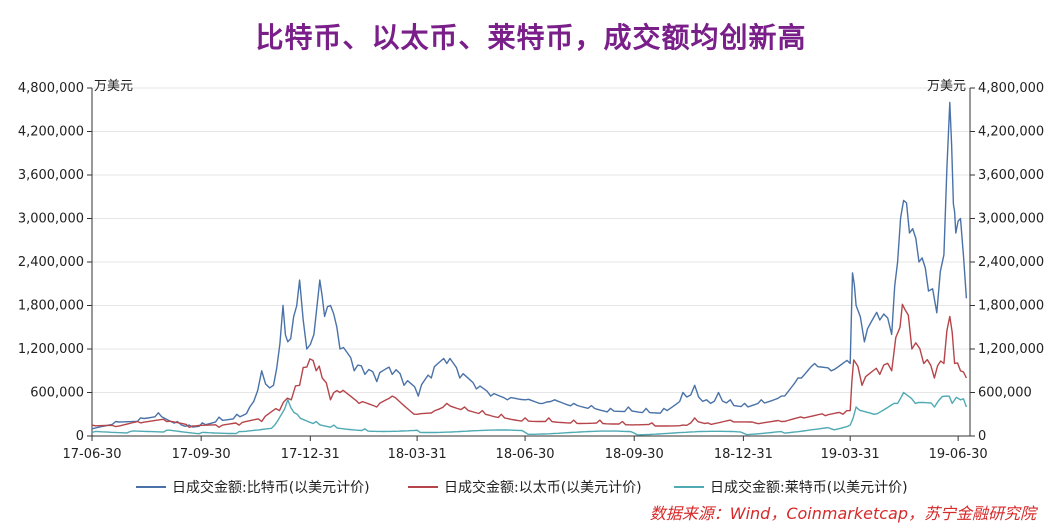 The width and height of the screenshot is (1062, 528). What do you see at coordinates (1011, 262) in the screenshot?
I see `right-tick-label: 2,400,000` at bounding box center [1011, 262].